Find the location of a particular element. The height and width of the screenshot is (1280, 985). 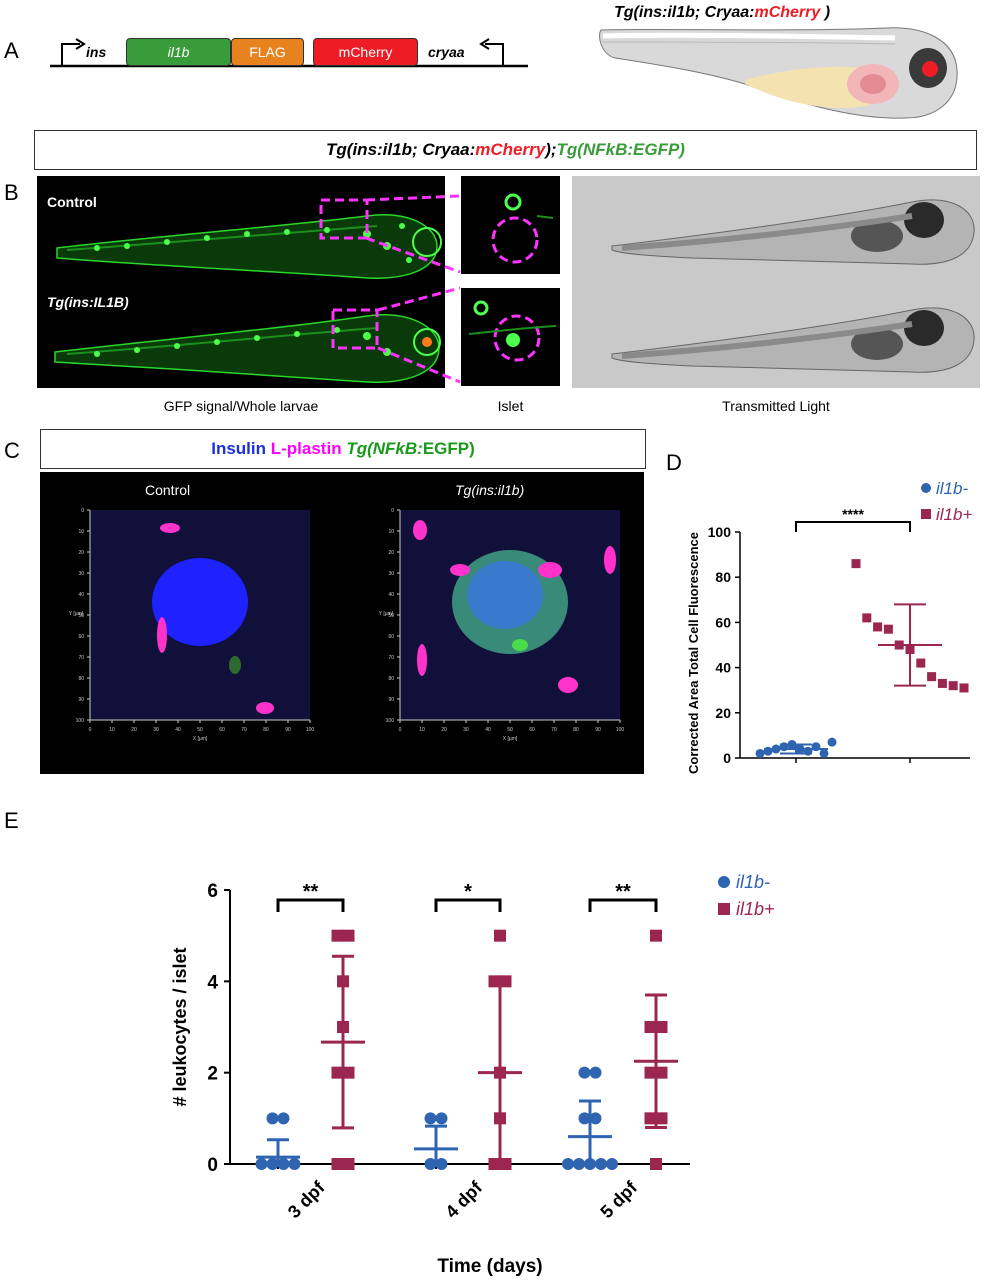

significance-label: ** is located at coordinates (623, 892).